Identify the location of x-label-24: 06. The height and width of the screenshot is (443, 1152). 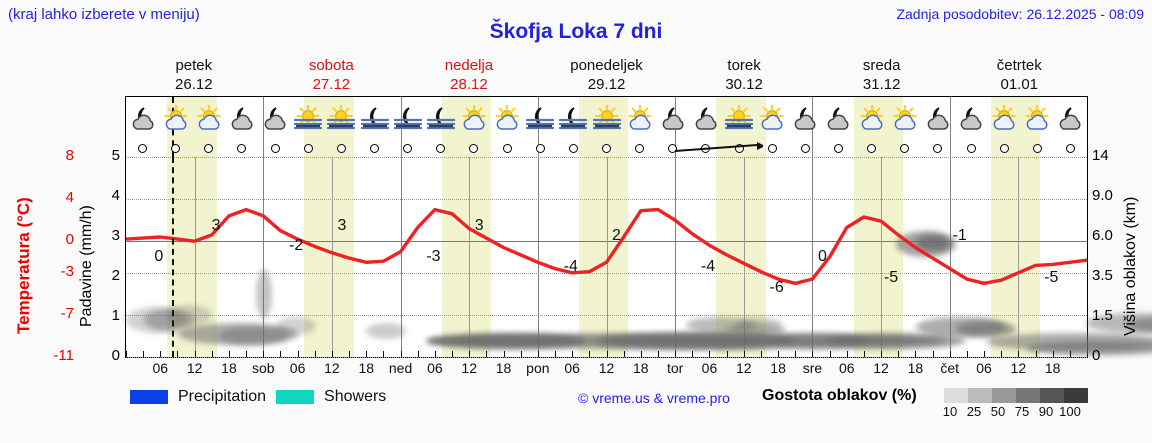
(984, 368).